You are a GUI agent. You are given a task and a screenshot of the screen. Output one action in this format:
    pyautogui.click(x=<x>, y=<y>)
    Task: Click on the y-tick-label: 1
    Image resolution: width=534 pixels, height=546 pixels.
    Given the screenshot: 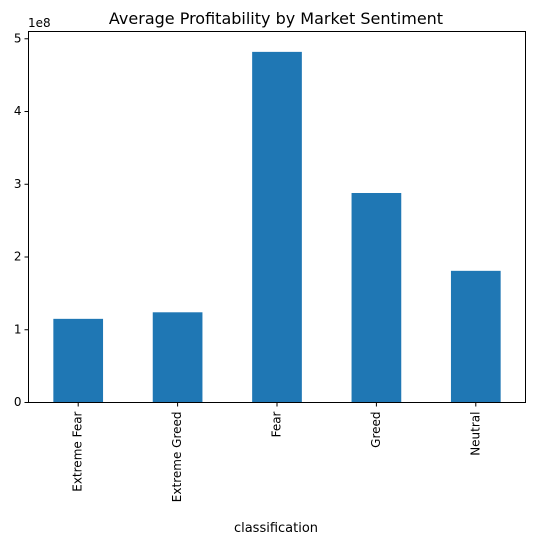 What is the action you would take?
    pyautogui.click(x=18, y=329)
    